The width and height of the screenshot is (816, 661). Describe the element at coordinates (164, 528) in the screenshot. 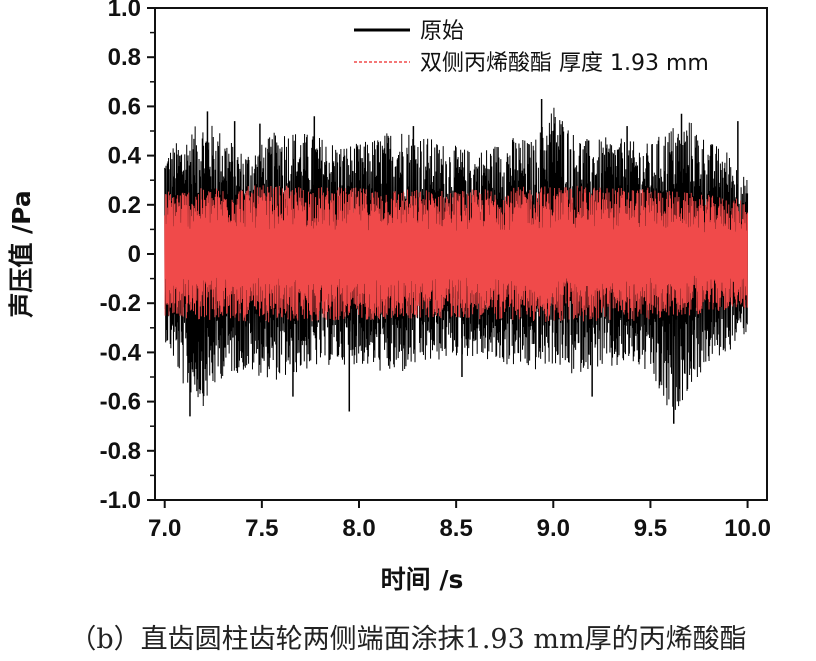

I see `x-tick-label: 7.0` at that location.